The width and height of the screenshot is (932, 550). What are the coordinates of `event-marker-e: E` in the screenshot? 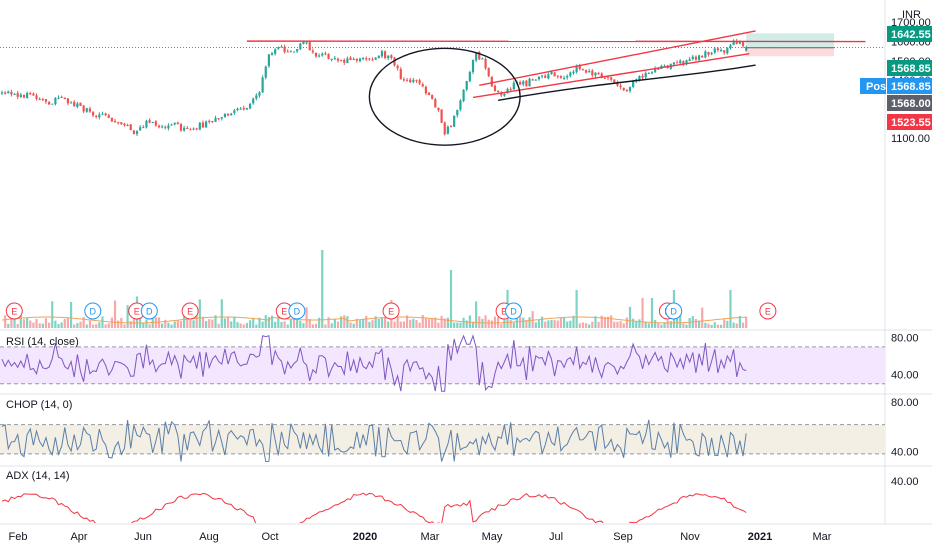 It's located at (190, 311).